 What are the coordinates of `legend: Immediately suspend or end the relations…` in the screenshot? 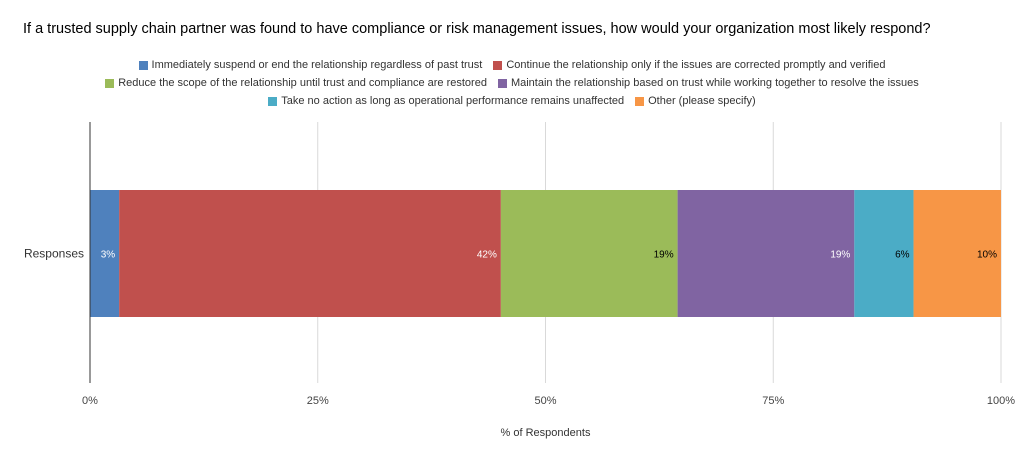 It's located at (512, 83).